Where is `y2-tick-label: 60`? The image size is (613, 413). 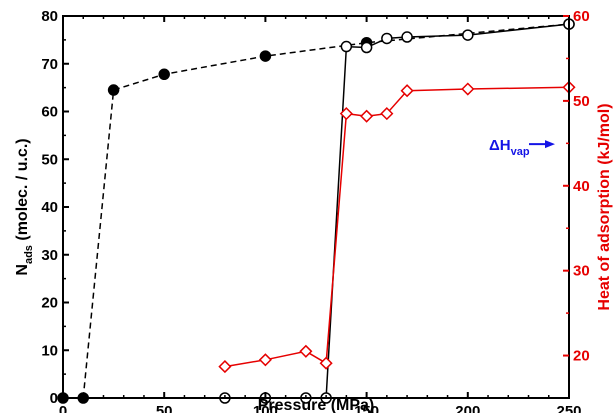
y2-tick-label: 60 is located at coordinates (581, 16).